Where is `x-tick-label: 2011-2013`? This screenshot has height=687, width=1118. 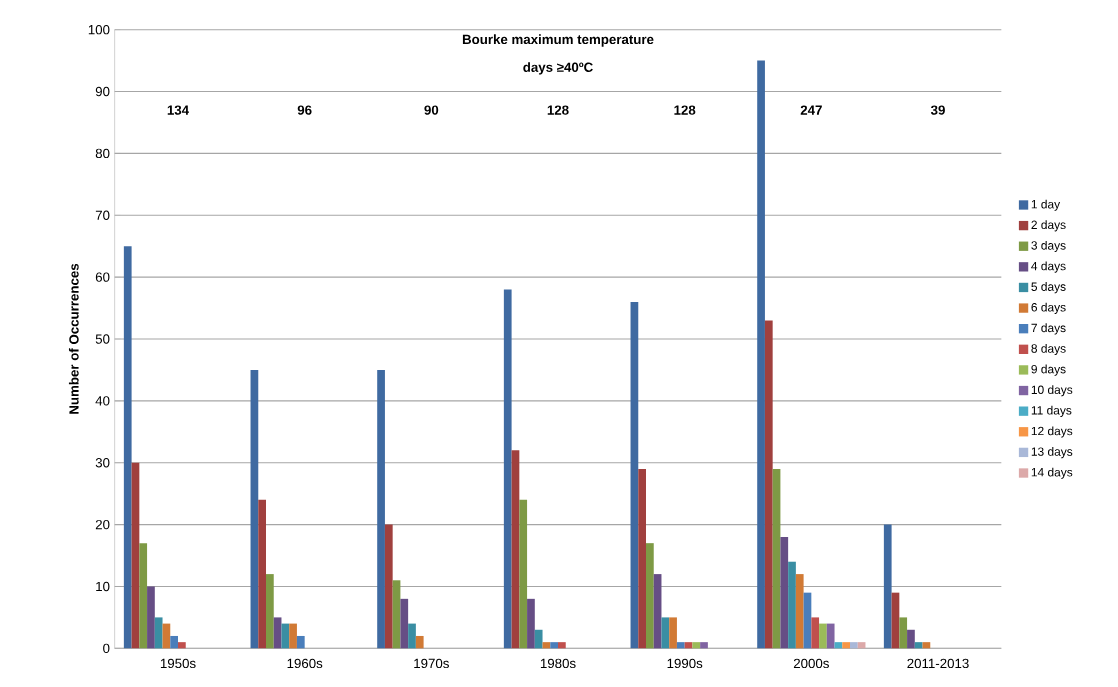
x-tick-label: 2011-2013 is located at coordinates (938, 663).